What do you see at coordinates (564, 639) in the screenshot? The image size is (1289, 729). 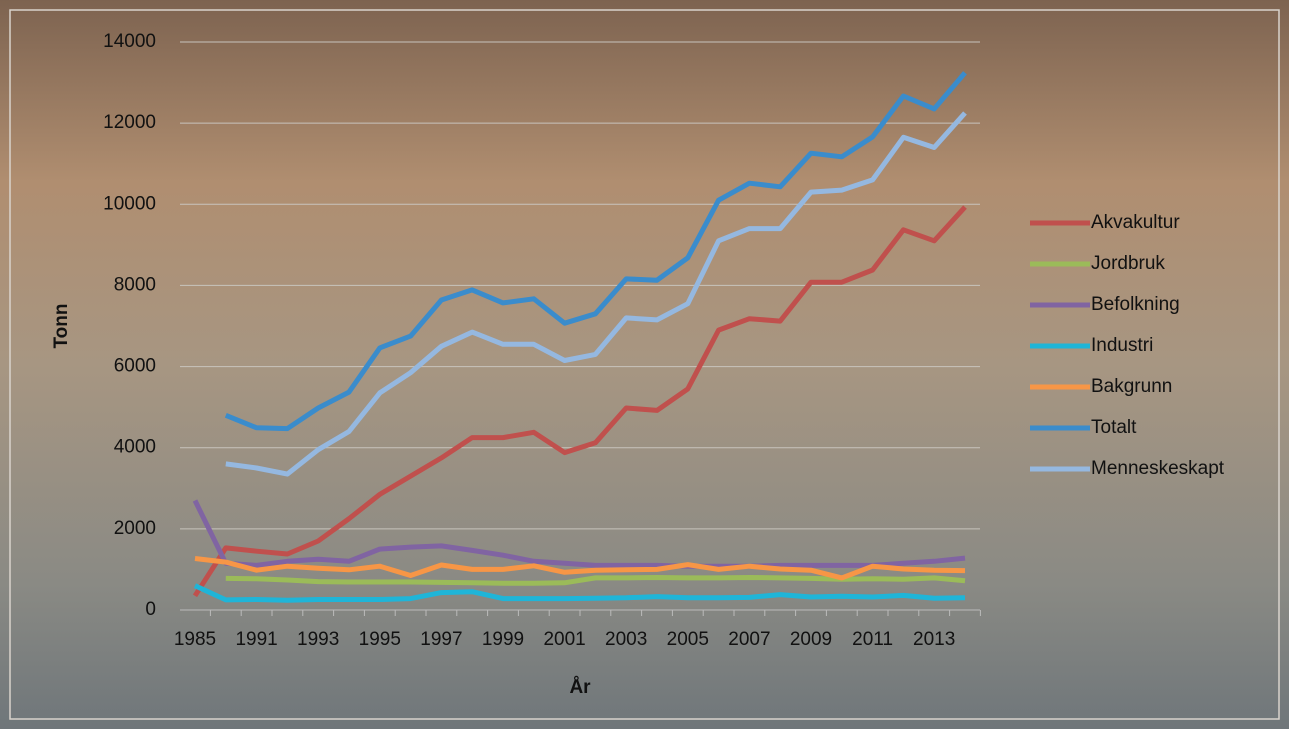 I see `x-tick-label: 2001` at bounding box center [564, 639].